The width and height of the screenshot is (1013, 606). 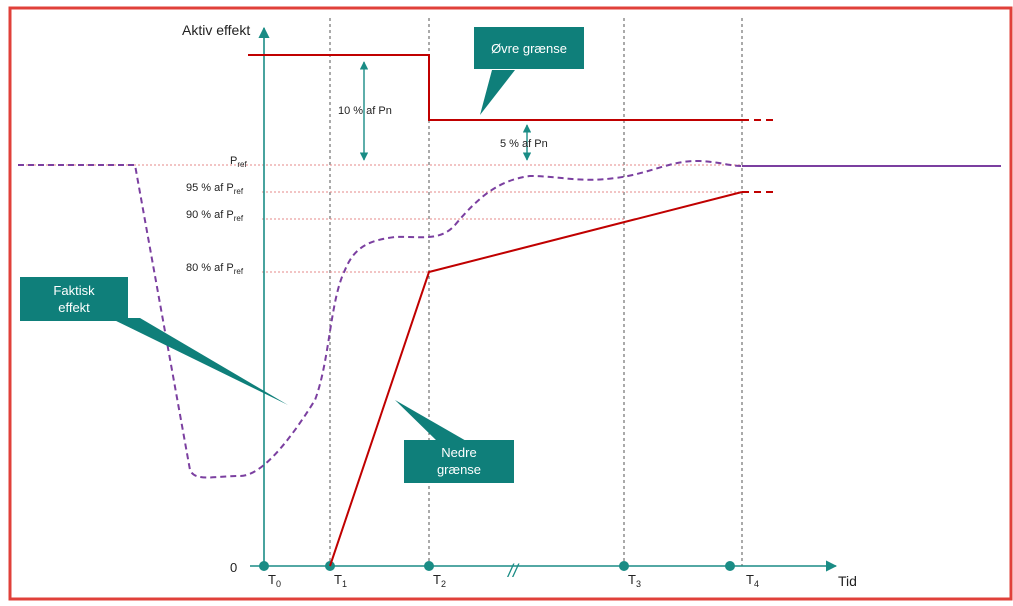 What do you see at coordinates (529, 71) in the screenshot?
I see `callout-upper-limit: Øvre grænse` at bounding box center [529, 71].